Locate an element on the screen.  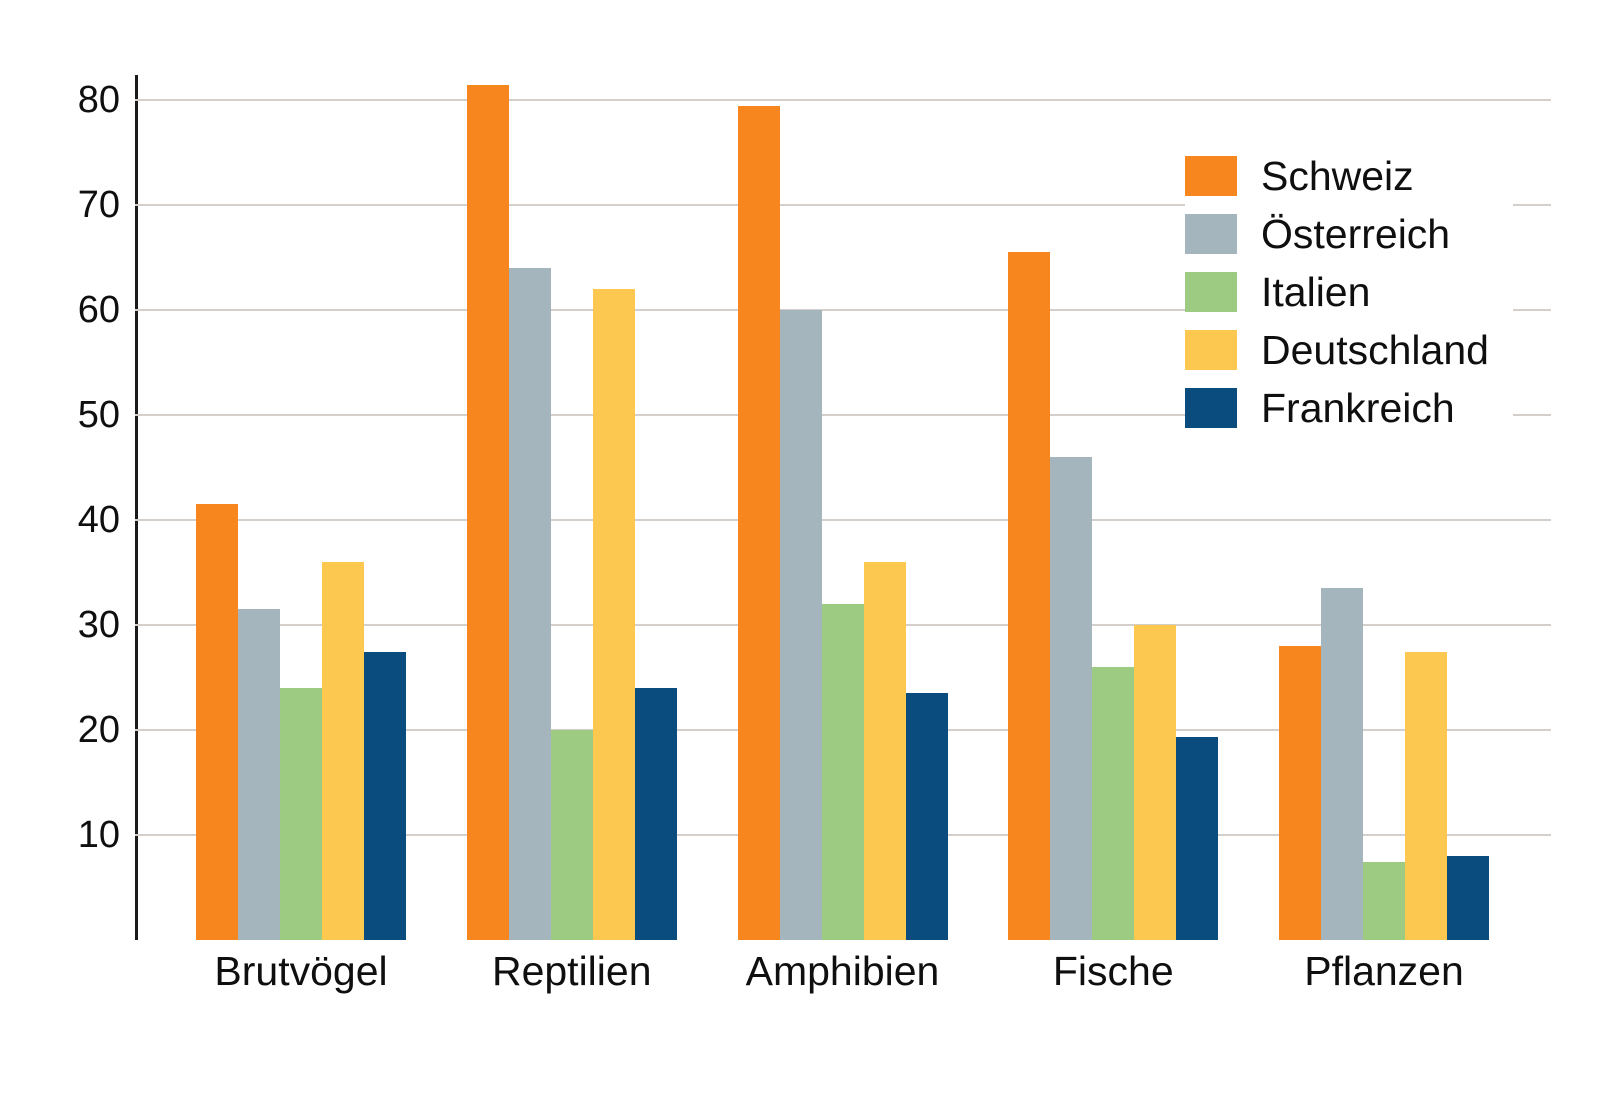
y-tick-label-50: 50 is located at coordinates (98, 415).